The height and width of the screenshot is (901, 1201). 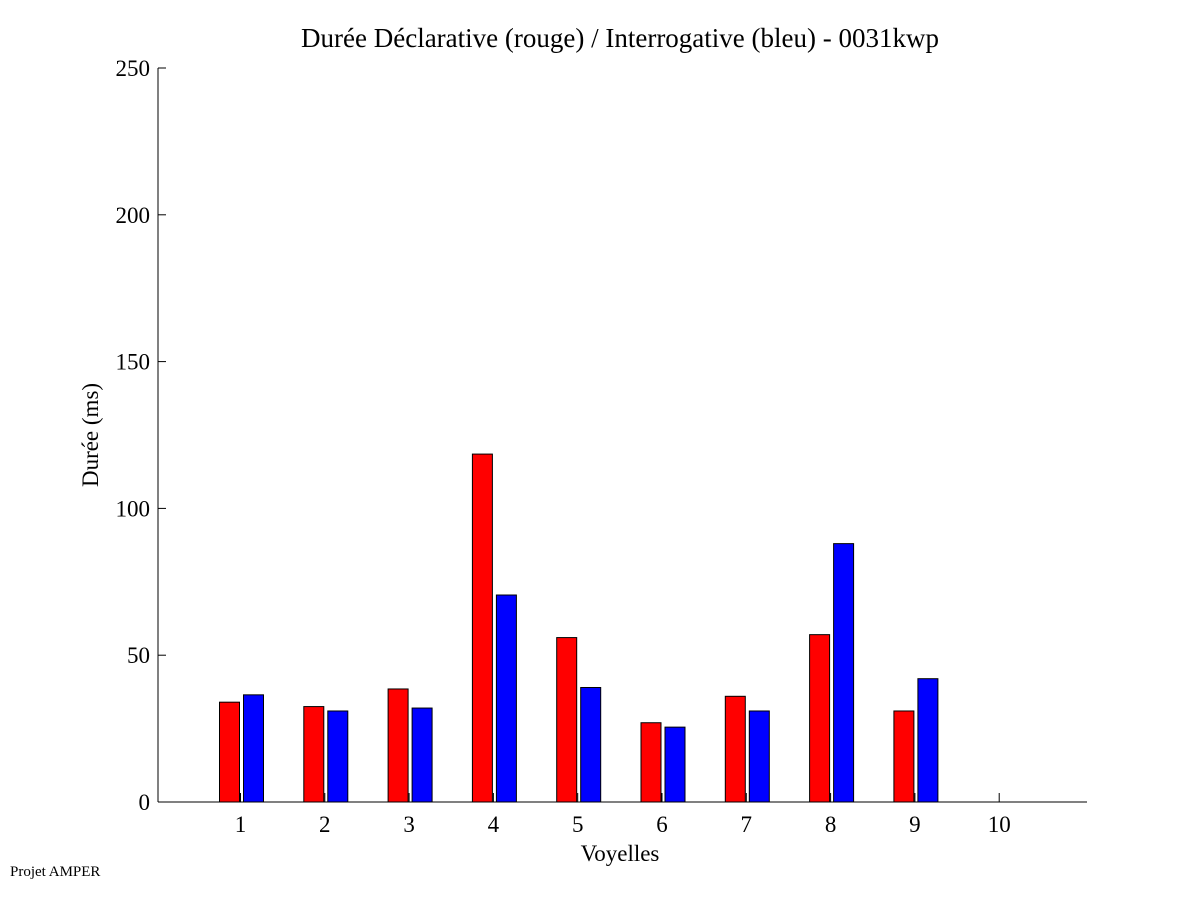 What do you see at coordinates (494, 824) in the screenshot?
I see `x-tick-label: 4` at bounding box center [494, 824].